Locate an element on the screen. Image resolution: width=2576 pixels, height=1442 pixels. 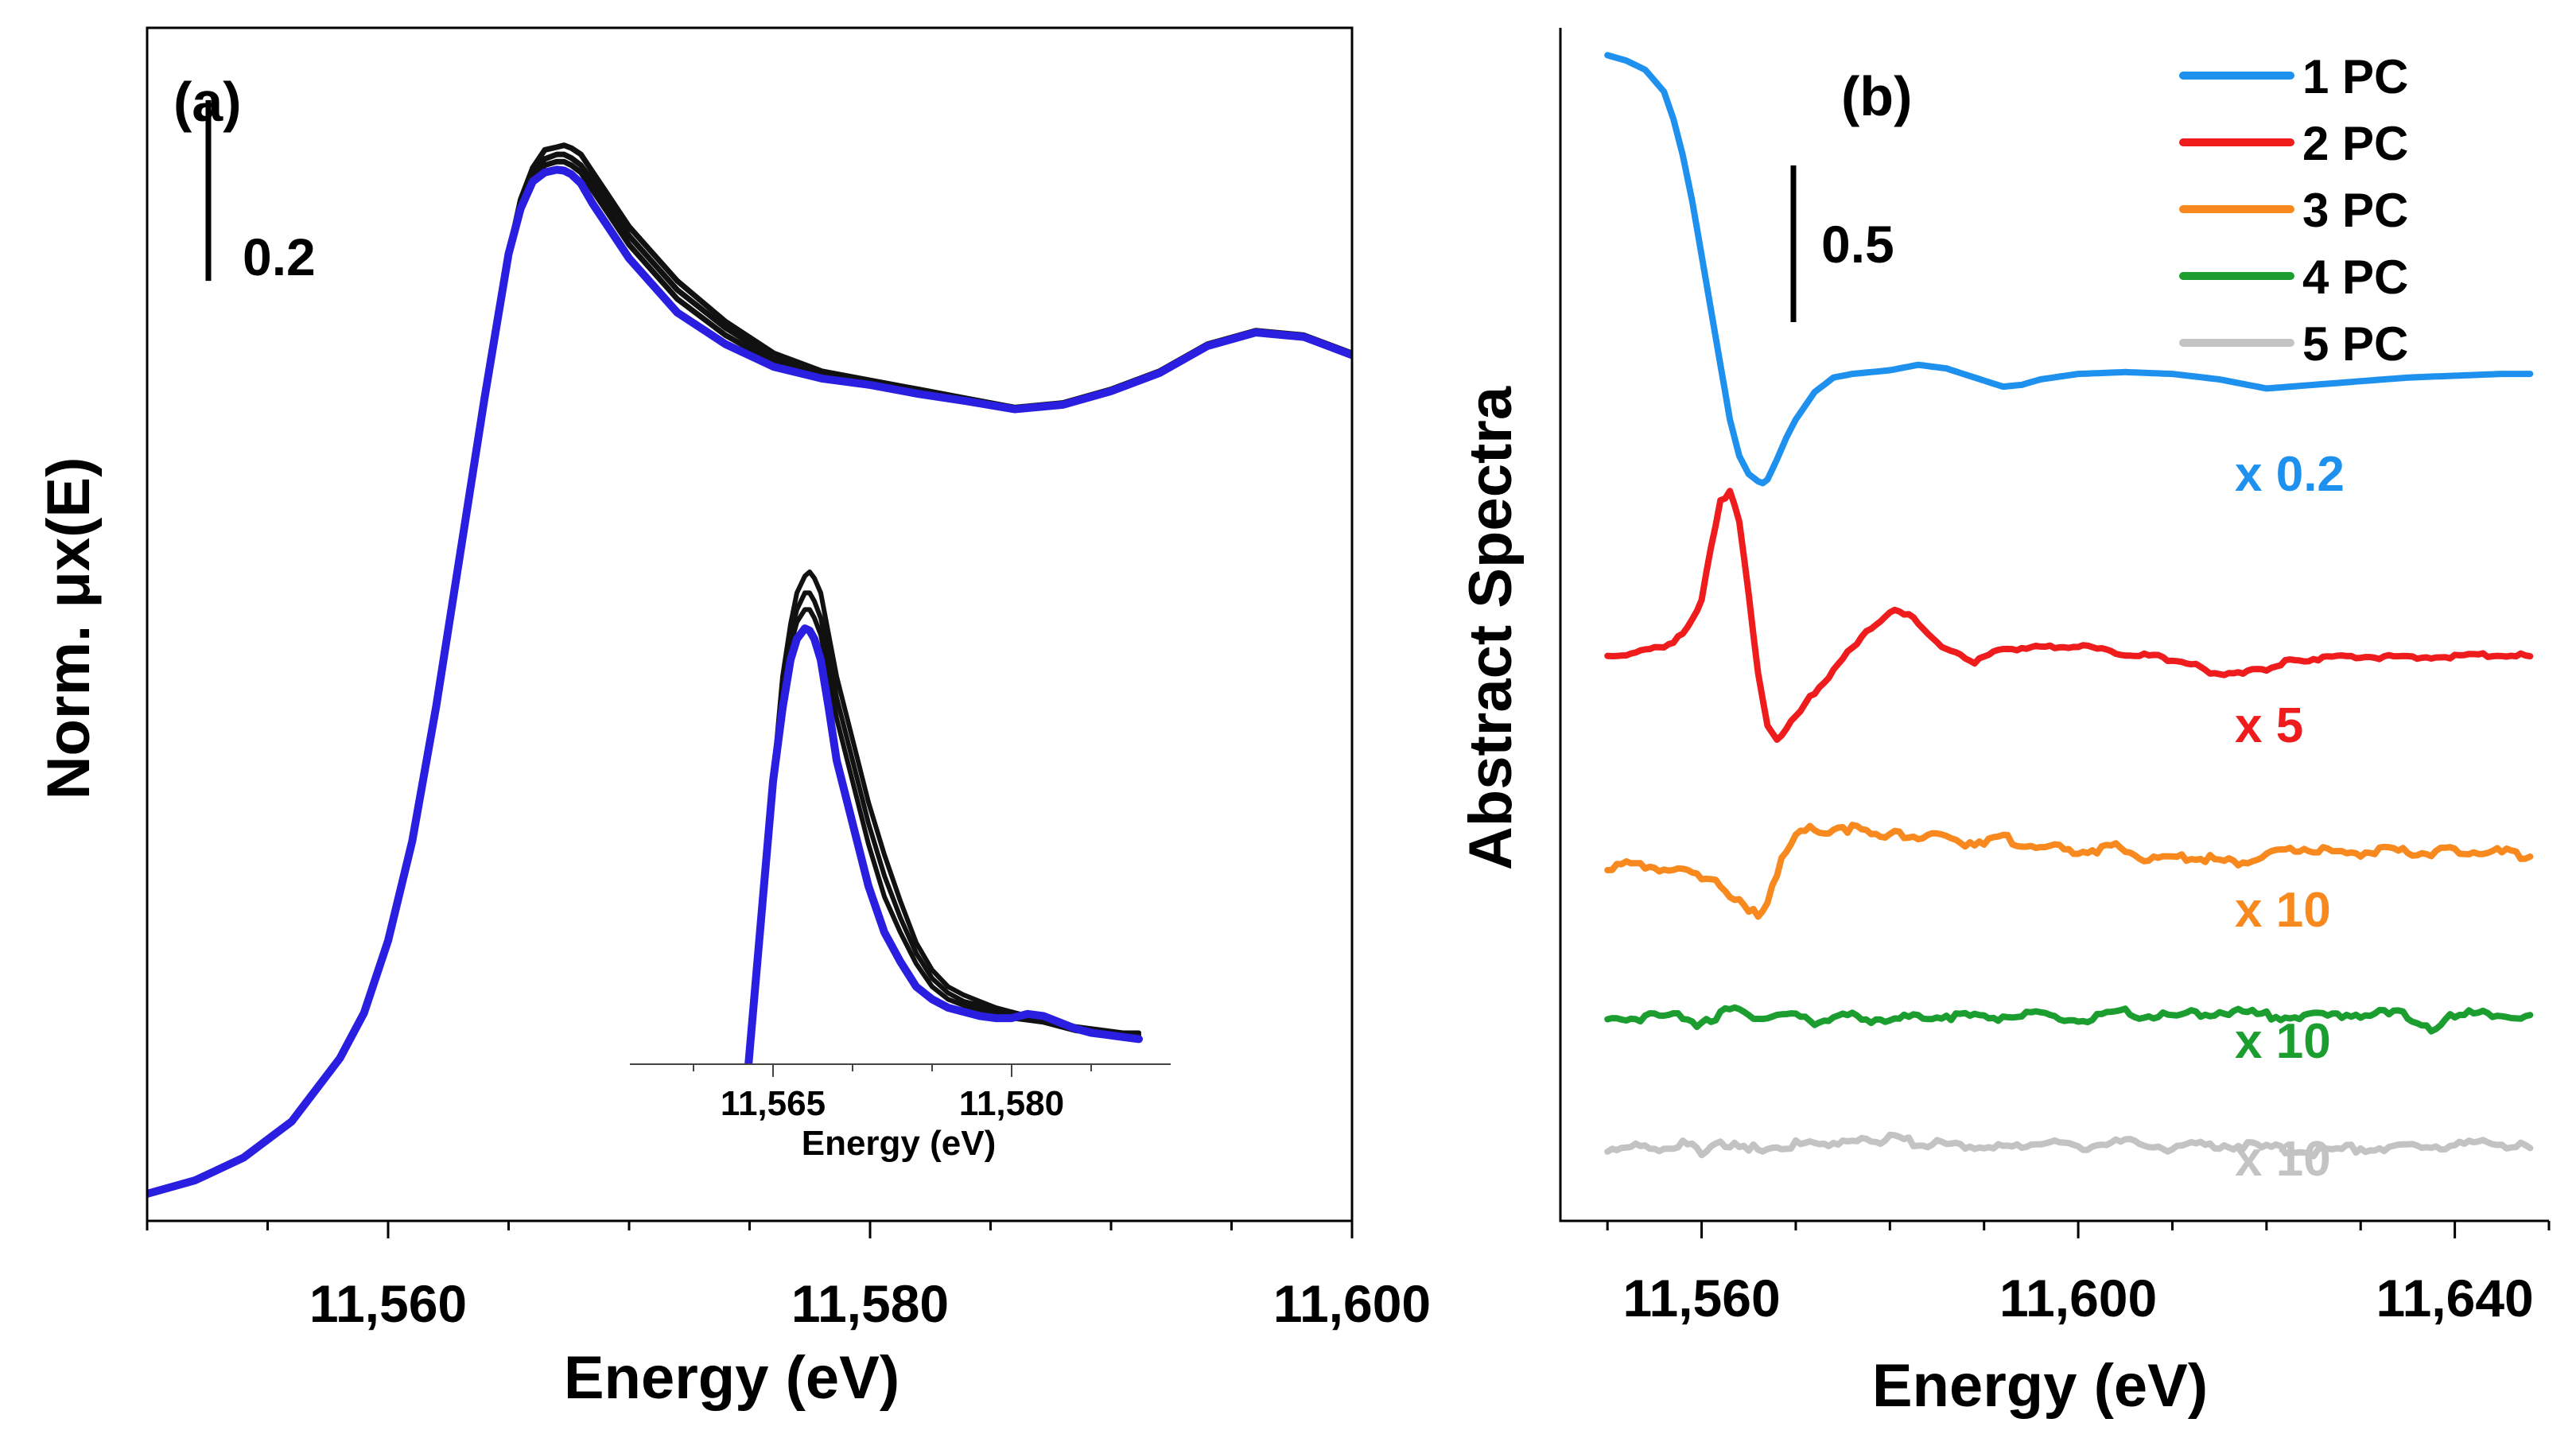
panel-b-scale-bar-label: 0.5 is located at coordinates (1857, 245).